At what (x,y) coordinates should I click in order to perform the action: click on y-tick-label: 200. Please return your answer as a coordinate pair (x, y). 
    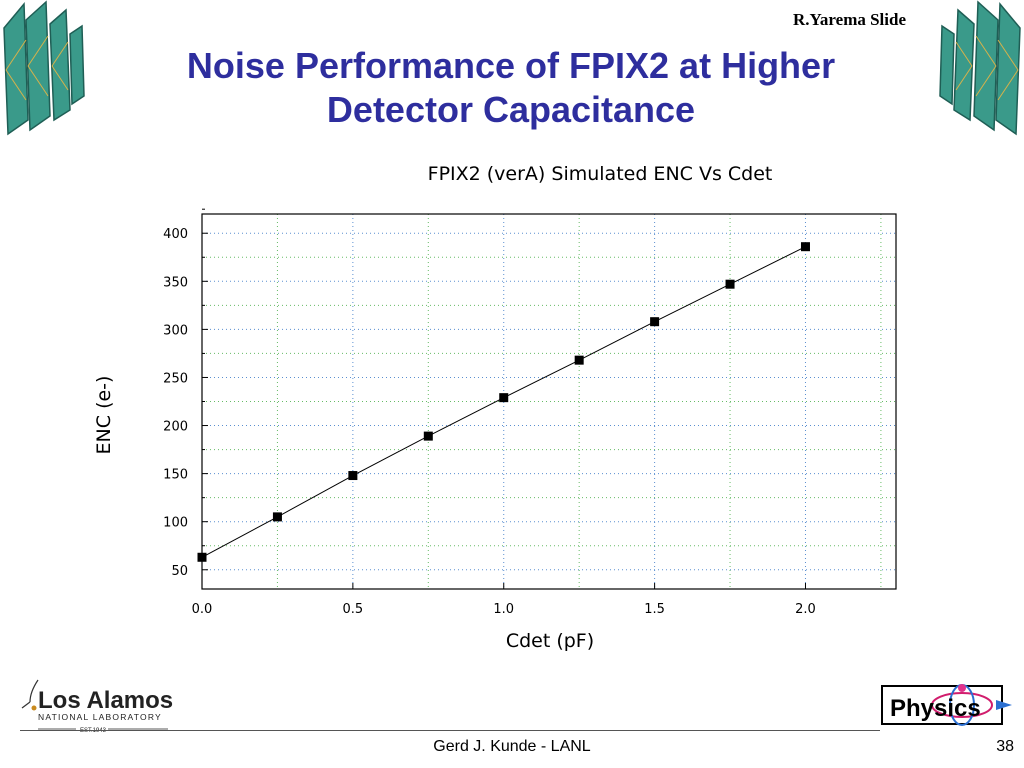
    Looking at the image, I should click on (175, 427).